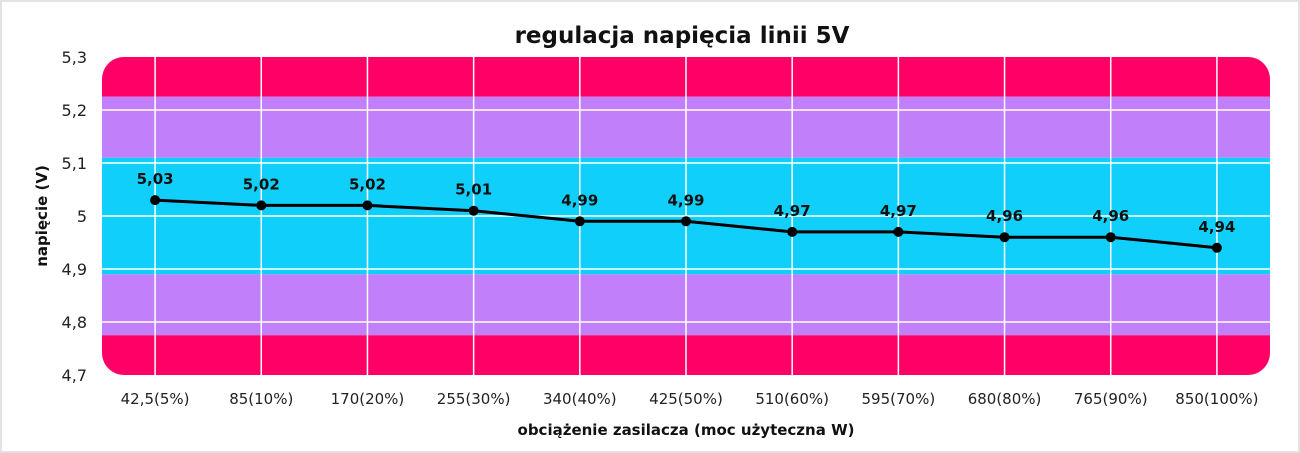  Describe the element at coordinates (155, 399) in the screenshot. I see `x-tick-label: 42,5(5%)` at that location.